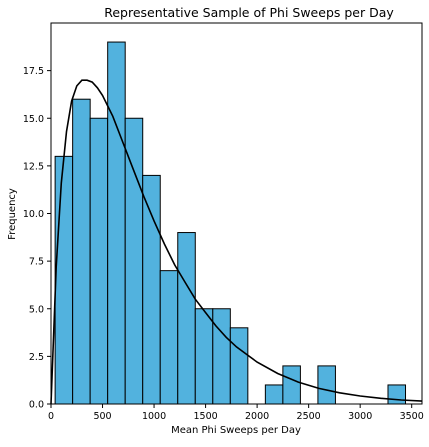 The width and height of the screenshot is (429, 447). What do you see at coordinates (360, 416) in the screenshot?
I see `x-tick-label: 3000` at bounding box center [360, 416].